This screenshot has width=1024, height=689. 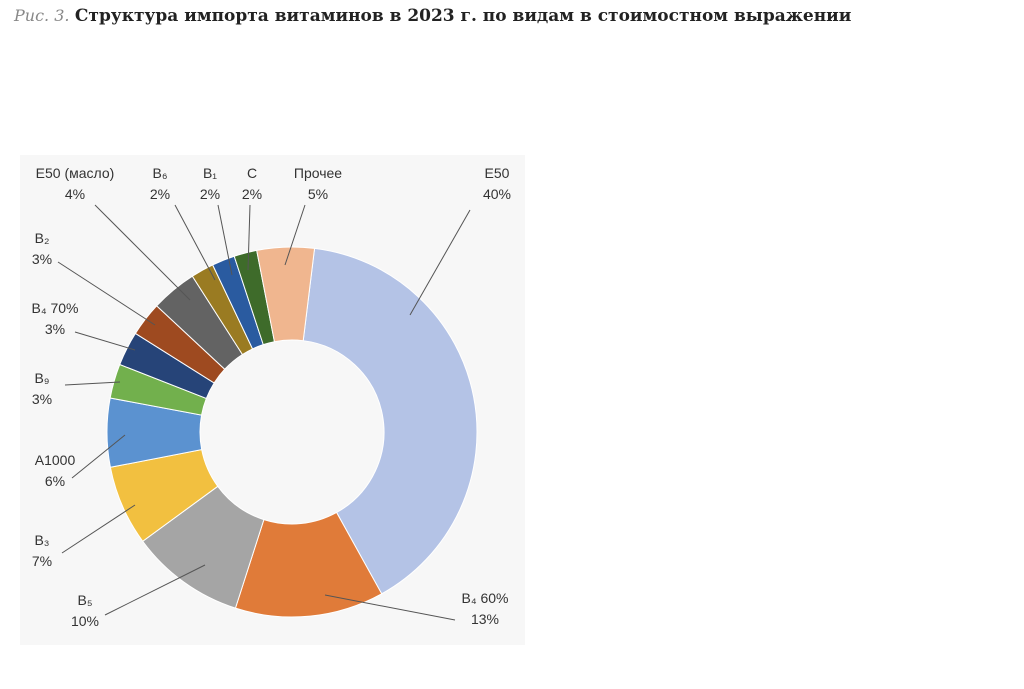 I want to click on segment-label: B₂, so click(x=42, y=238).